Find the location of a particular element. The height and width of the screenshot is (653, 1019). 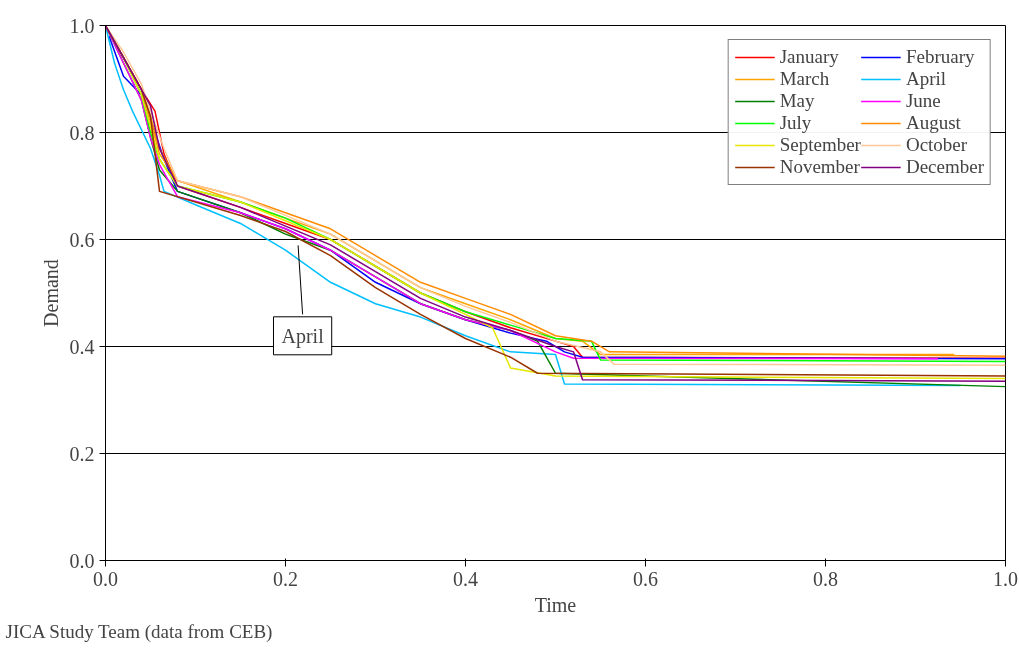

x-tick-label: 0.4 is located at coordinates (465, 578).